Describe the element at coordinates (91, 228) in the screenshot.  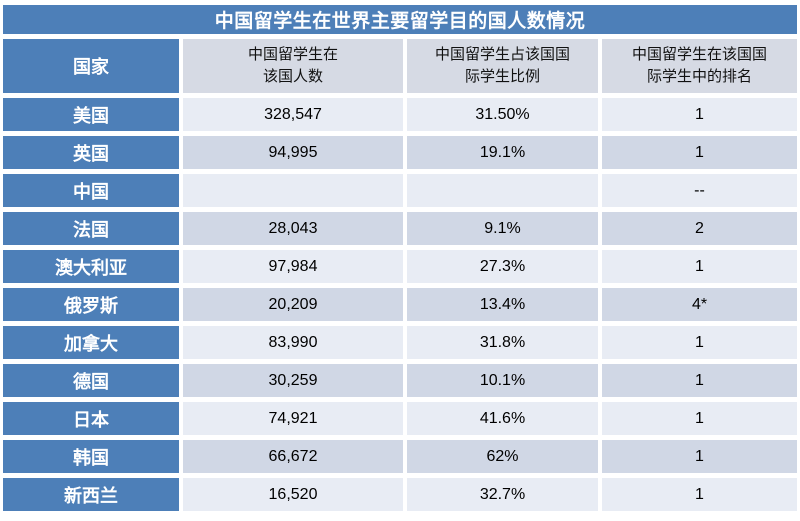
I see `country-cell: 法国` at that location.